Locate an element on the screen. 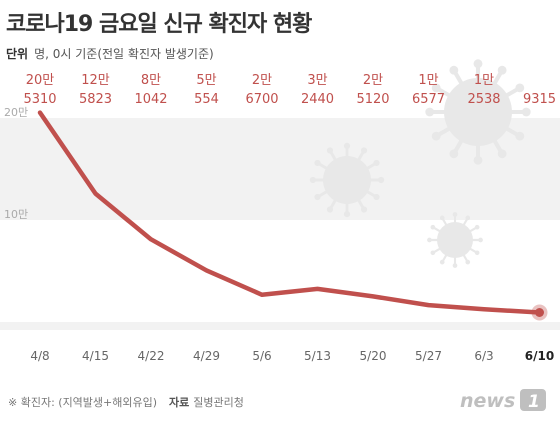 Image resolution: width=560 pixels, height=421 pixels. unit-note: 단위 명, 0시 기준(전일 확진자 발생기준) is located at coordinates (110, 53).